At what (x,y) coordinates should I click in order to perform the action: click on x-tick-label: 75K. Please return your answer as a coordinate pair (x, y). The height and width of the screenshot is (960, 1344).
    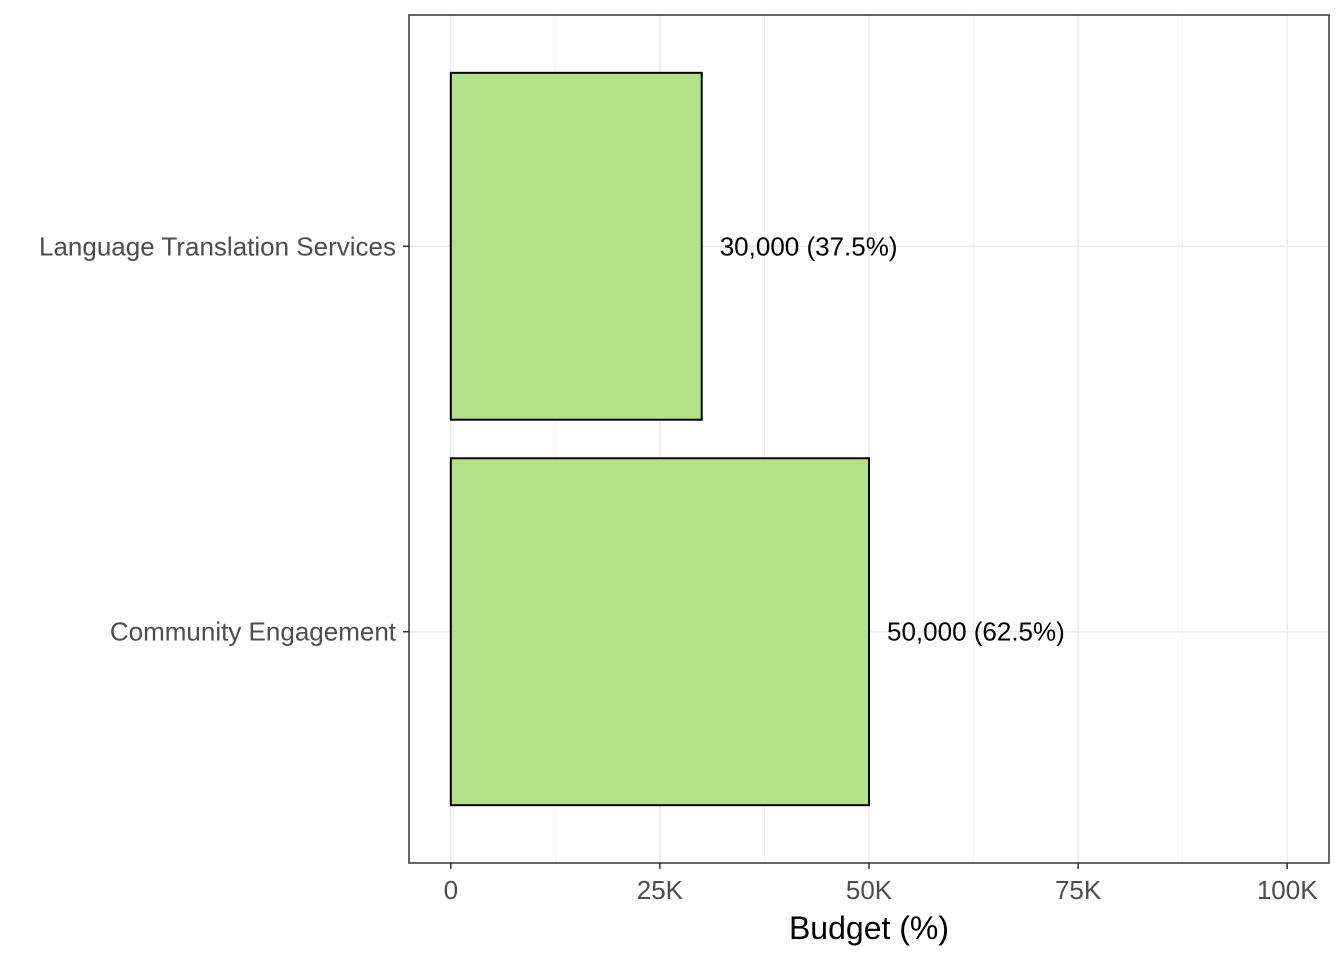
    Looking at the image, I should click on (1078, 890).